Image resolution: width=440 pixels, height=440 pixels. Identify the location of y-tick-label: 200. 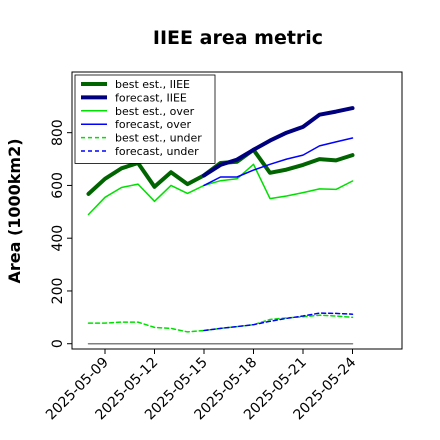
(58, 291).